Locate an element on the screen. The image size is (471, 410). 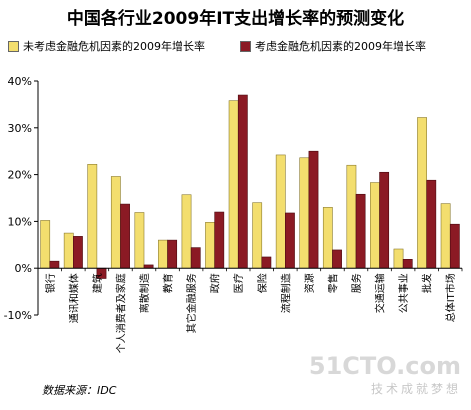
y-tick-label: 40% is located at coordinates (20, 81).